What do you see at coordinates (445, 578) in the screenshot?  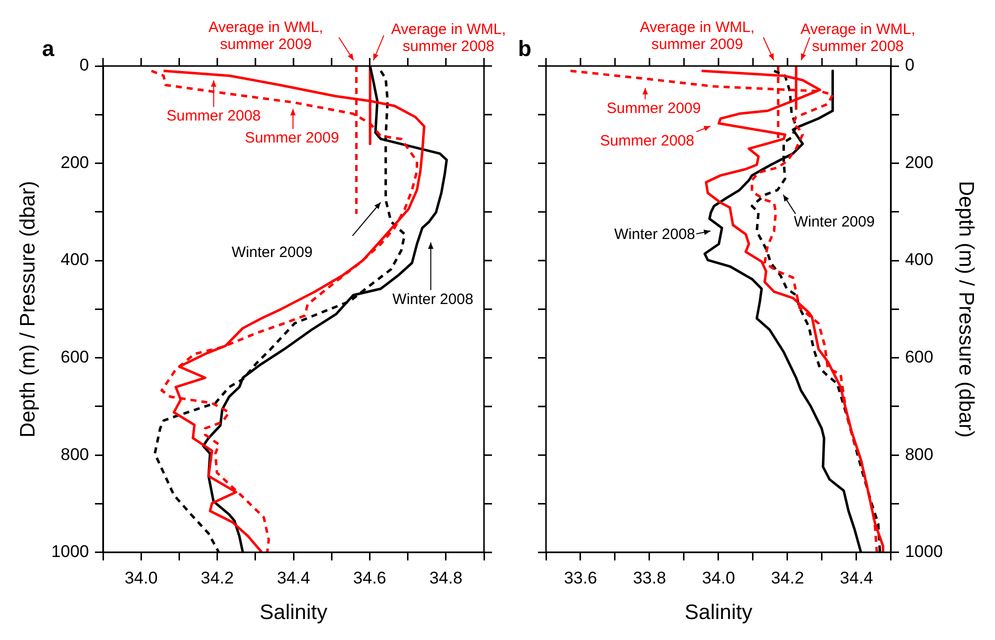 I see `x-tick-label: 34.8` at bounding box center [445, 578].